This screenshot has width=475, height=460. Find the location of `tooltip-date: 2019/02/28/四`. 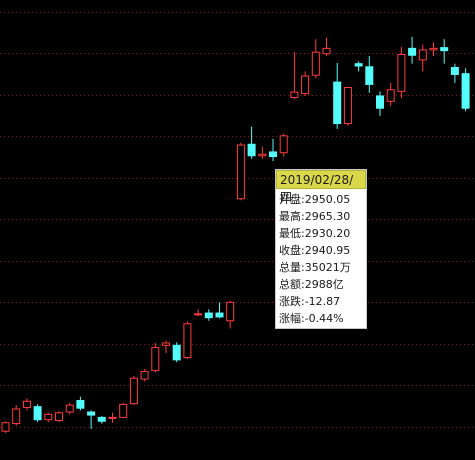

tooltip-date: 2019/02/28/四 is located at coordinates (321, 187).